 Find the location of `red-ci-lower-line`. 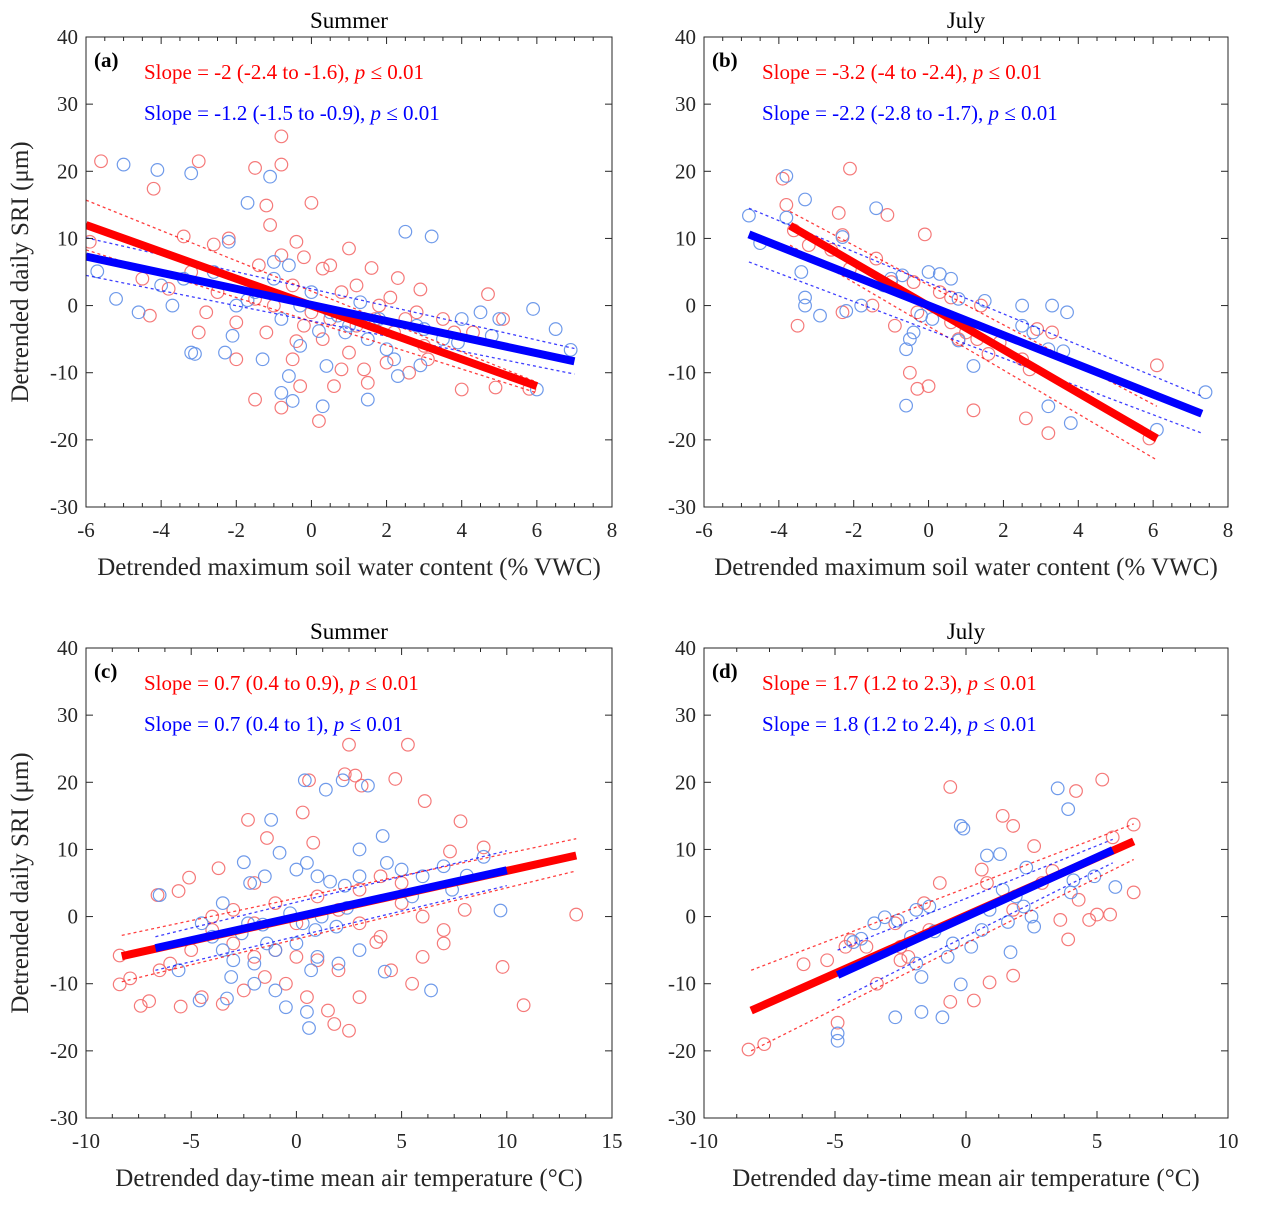

red-ci-lower-line is located at coordinates (942, 955).